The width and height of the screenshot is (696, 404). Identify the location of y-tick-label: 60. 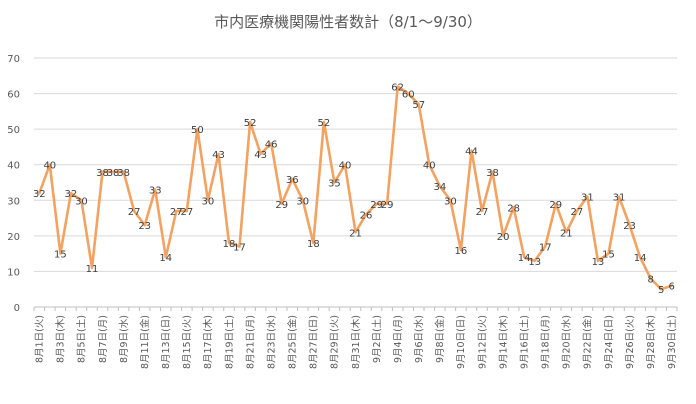
(13, 95).